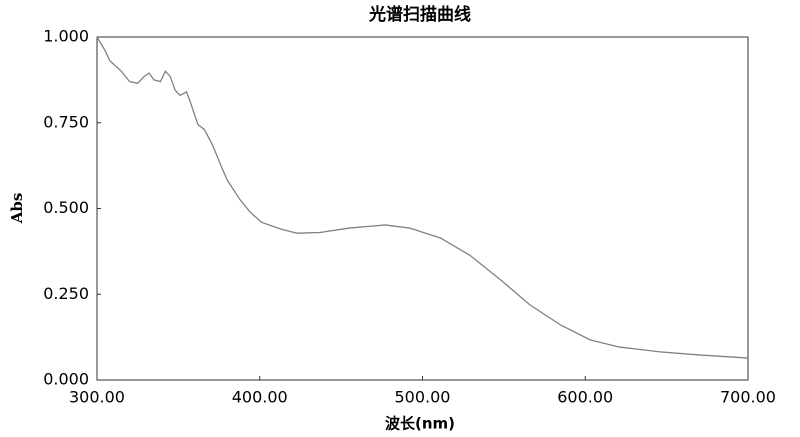 The height and width of the screenshot is (437, 800). I want to click on x-tick-label: 700.00, so click(748, 397).